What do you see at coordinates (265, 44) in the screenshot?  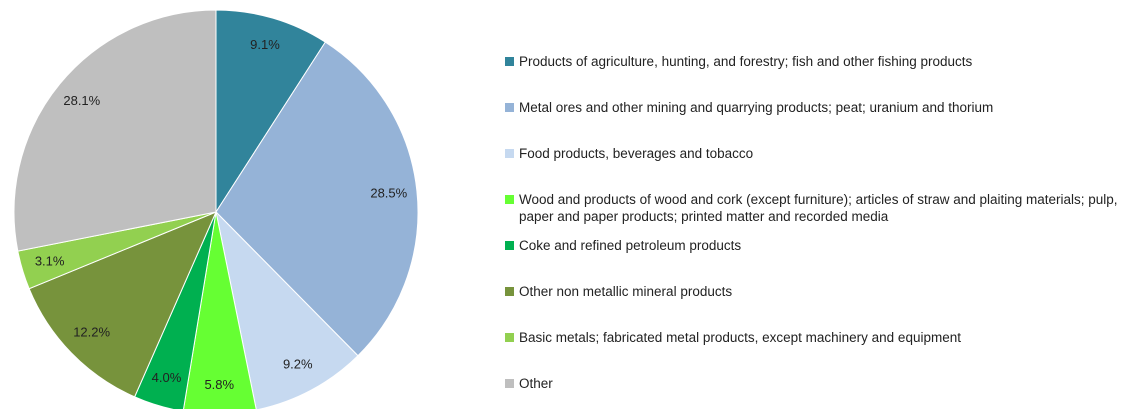 I see `data-label: 9.1%` at bounding box center [265, 44].